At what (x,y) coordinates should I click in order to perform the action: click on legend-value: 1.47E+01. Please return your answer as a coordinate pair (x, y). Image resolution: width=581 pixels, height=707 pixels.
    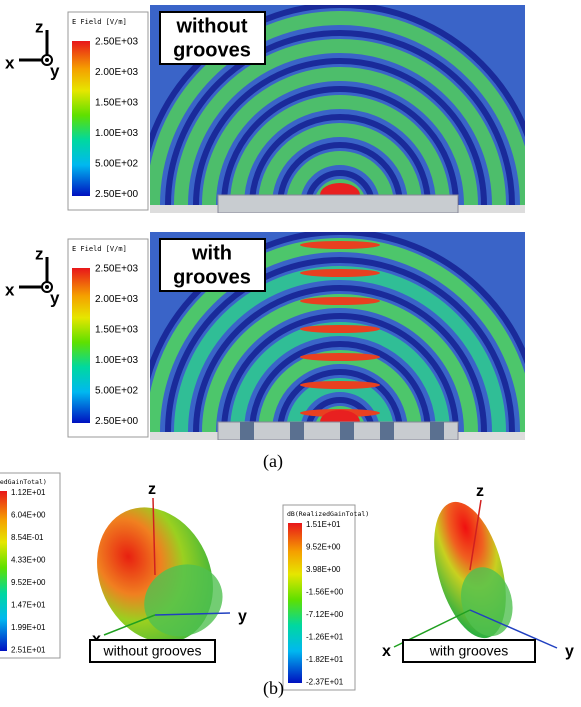
    Looking at the image, I should click on (28, 605).